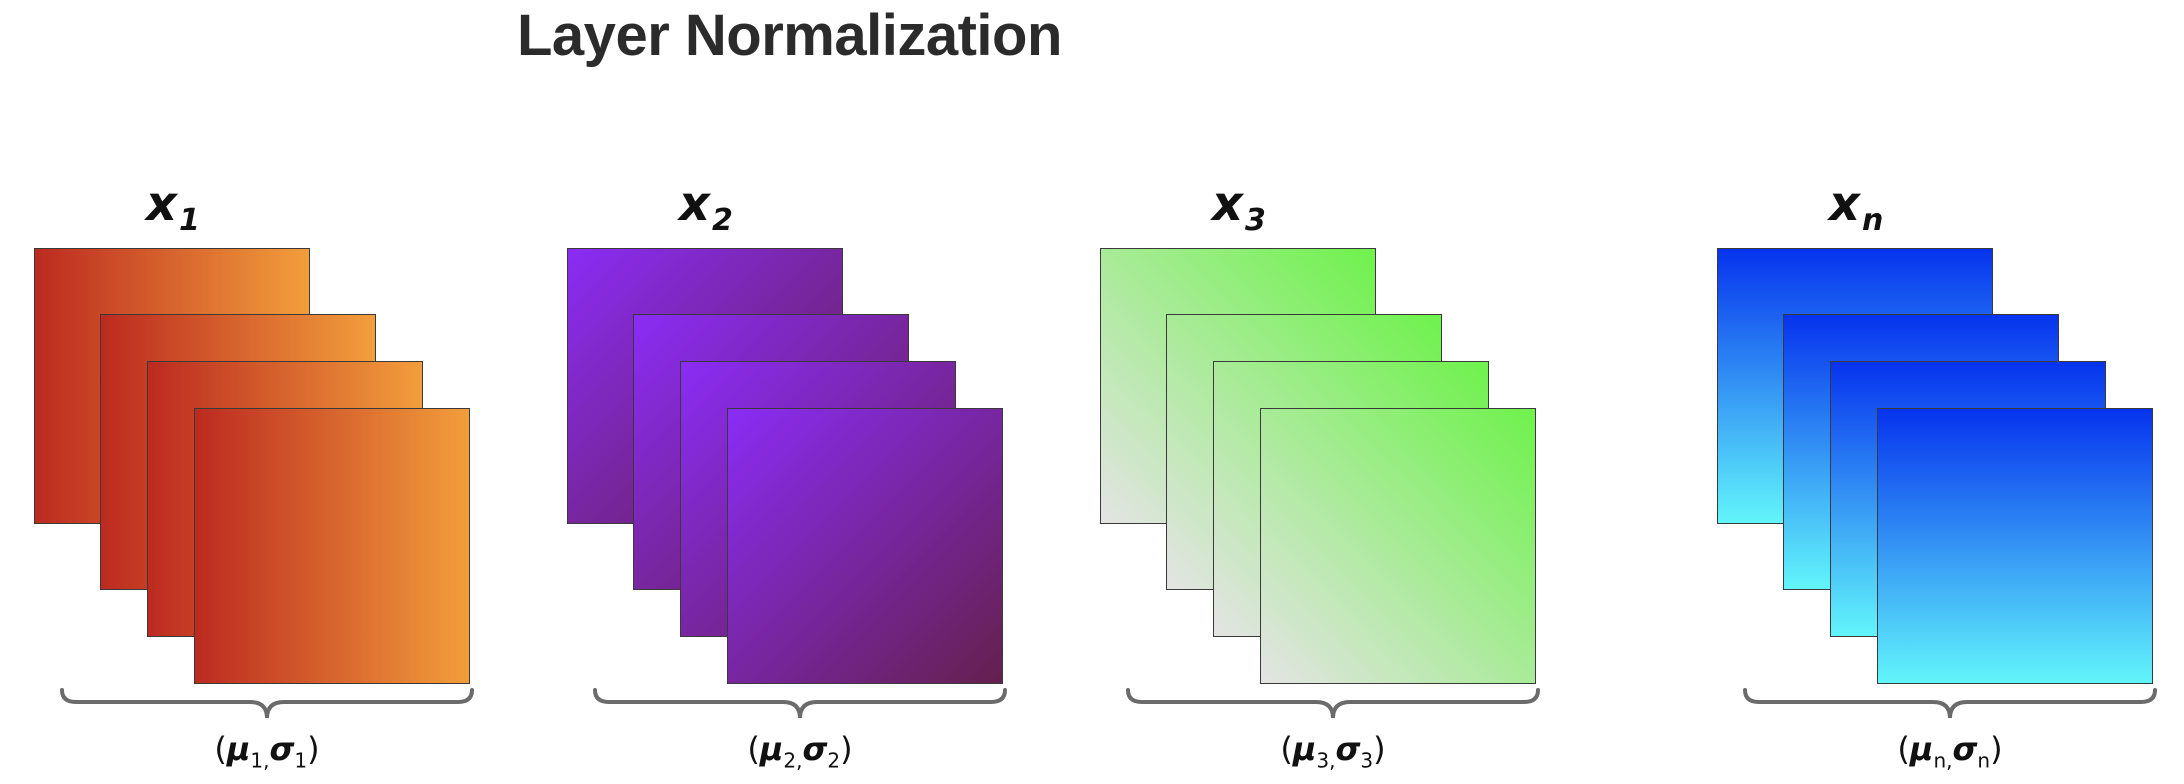  Describe the element at coordinates (257, 760) in the screenshot. I see `mu-subscript: 1` at that location.